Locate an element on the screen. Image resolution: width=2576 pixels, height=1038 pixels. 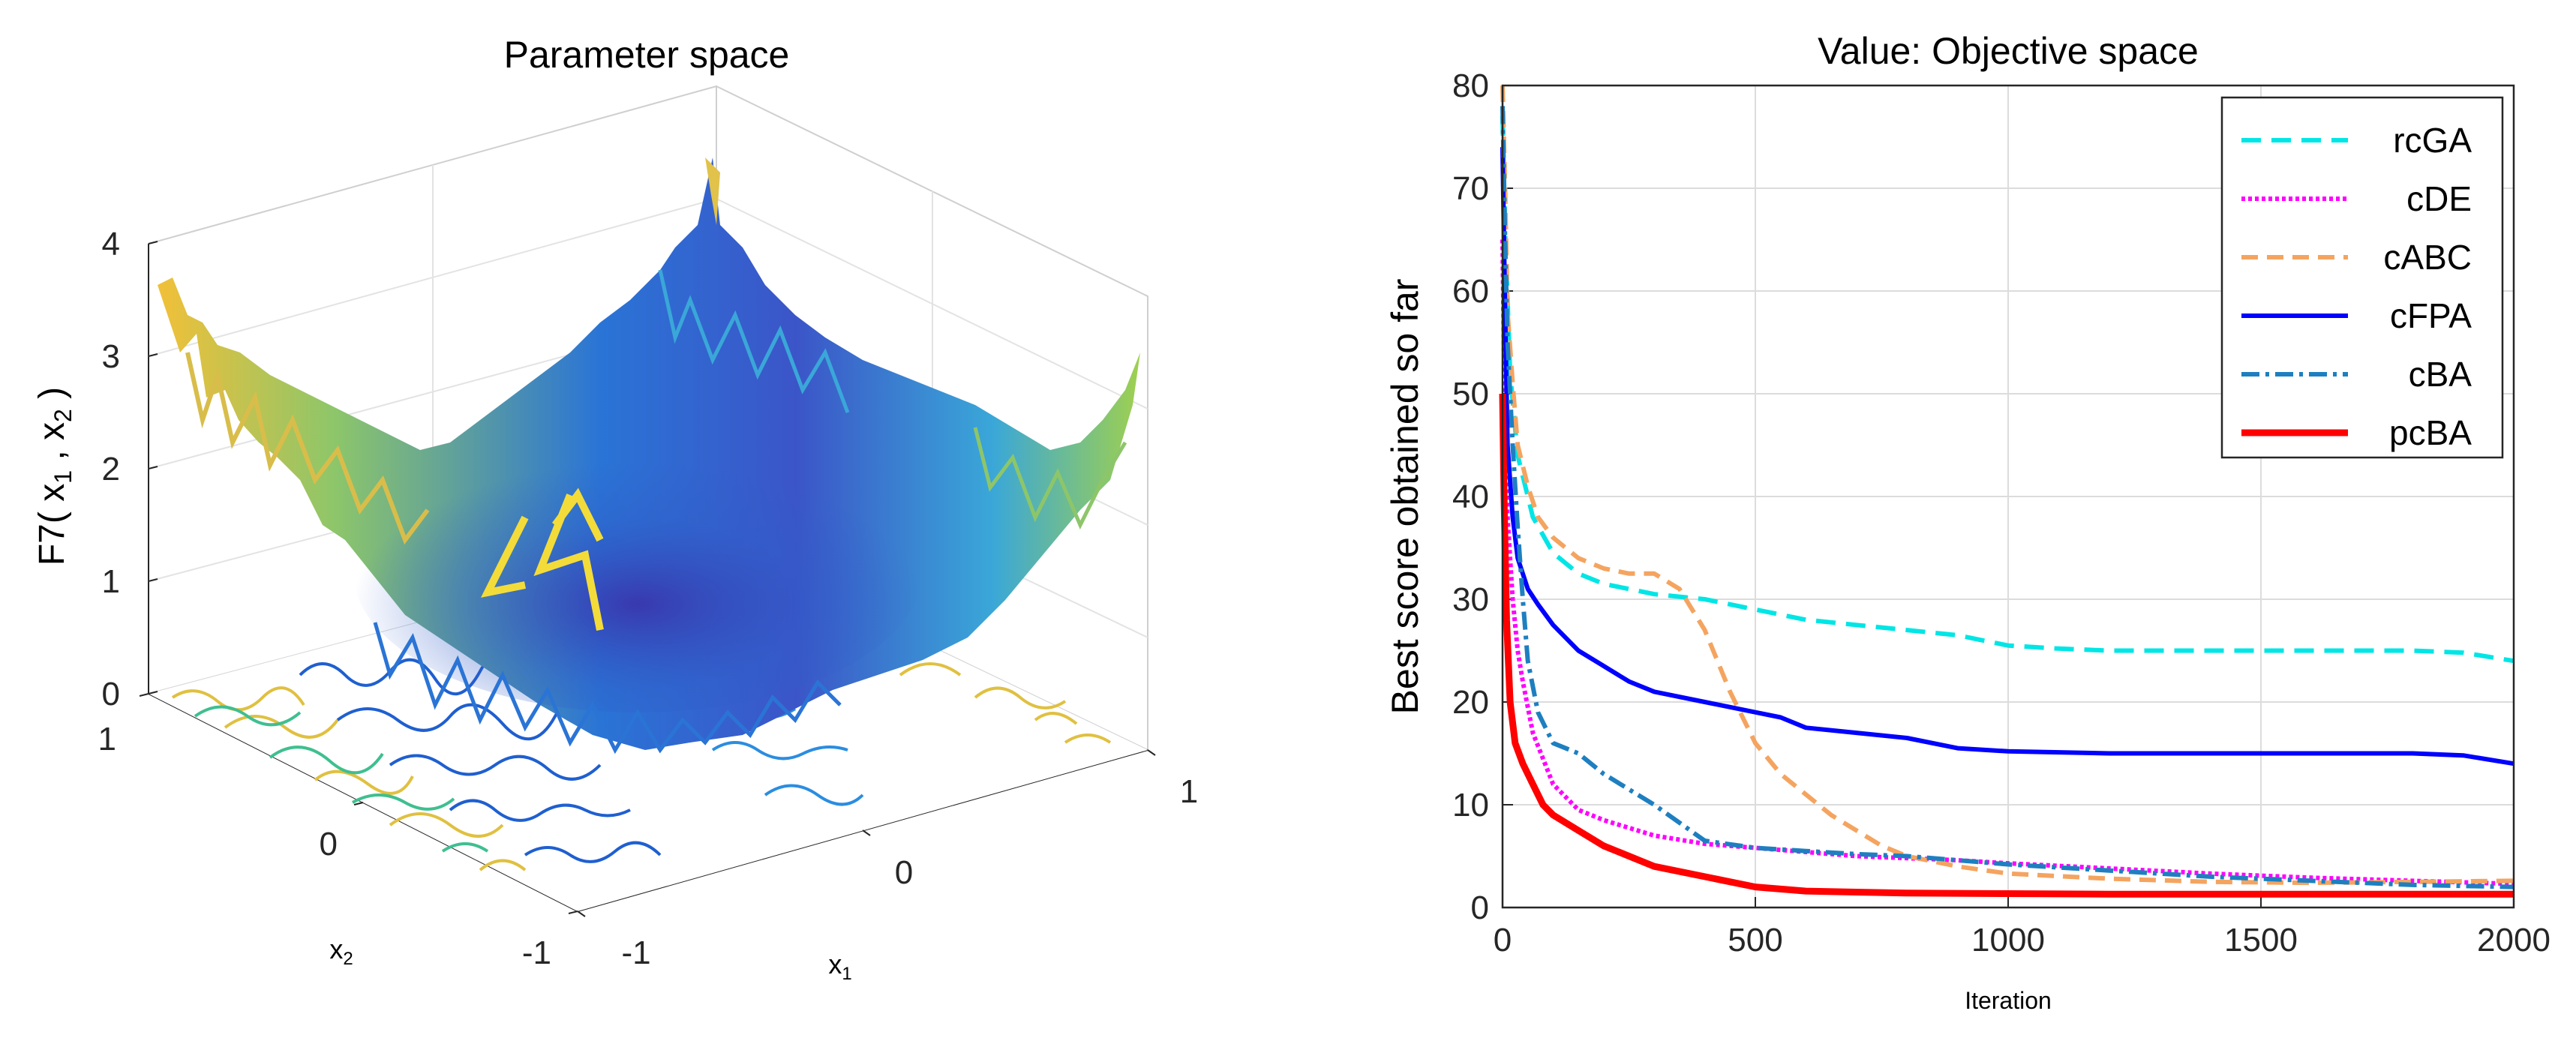
y-tick-label: 70 is located at coordinates (1470, 188).